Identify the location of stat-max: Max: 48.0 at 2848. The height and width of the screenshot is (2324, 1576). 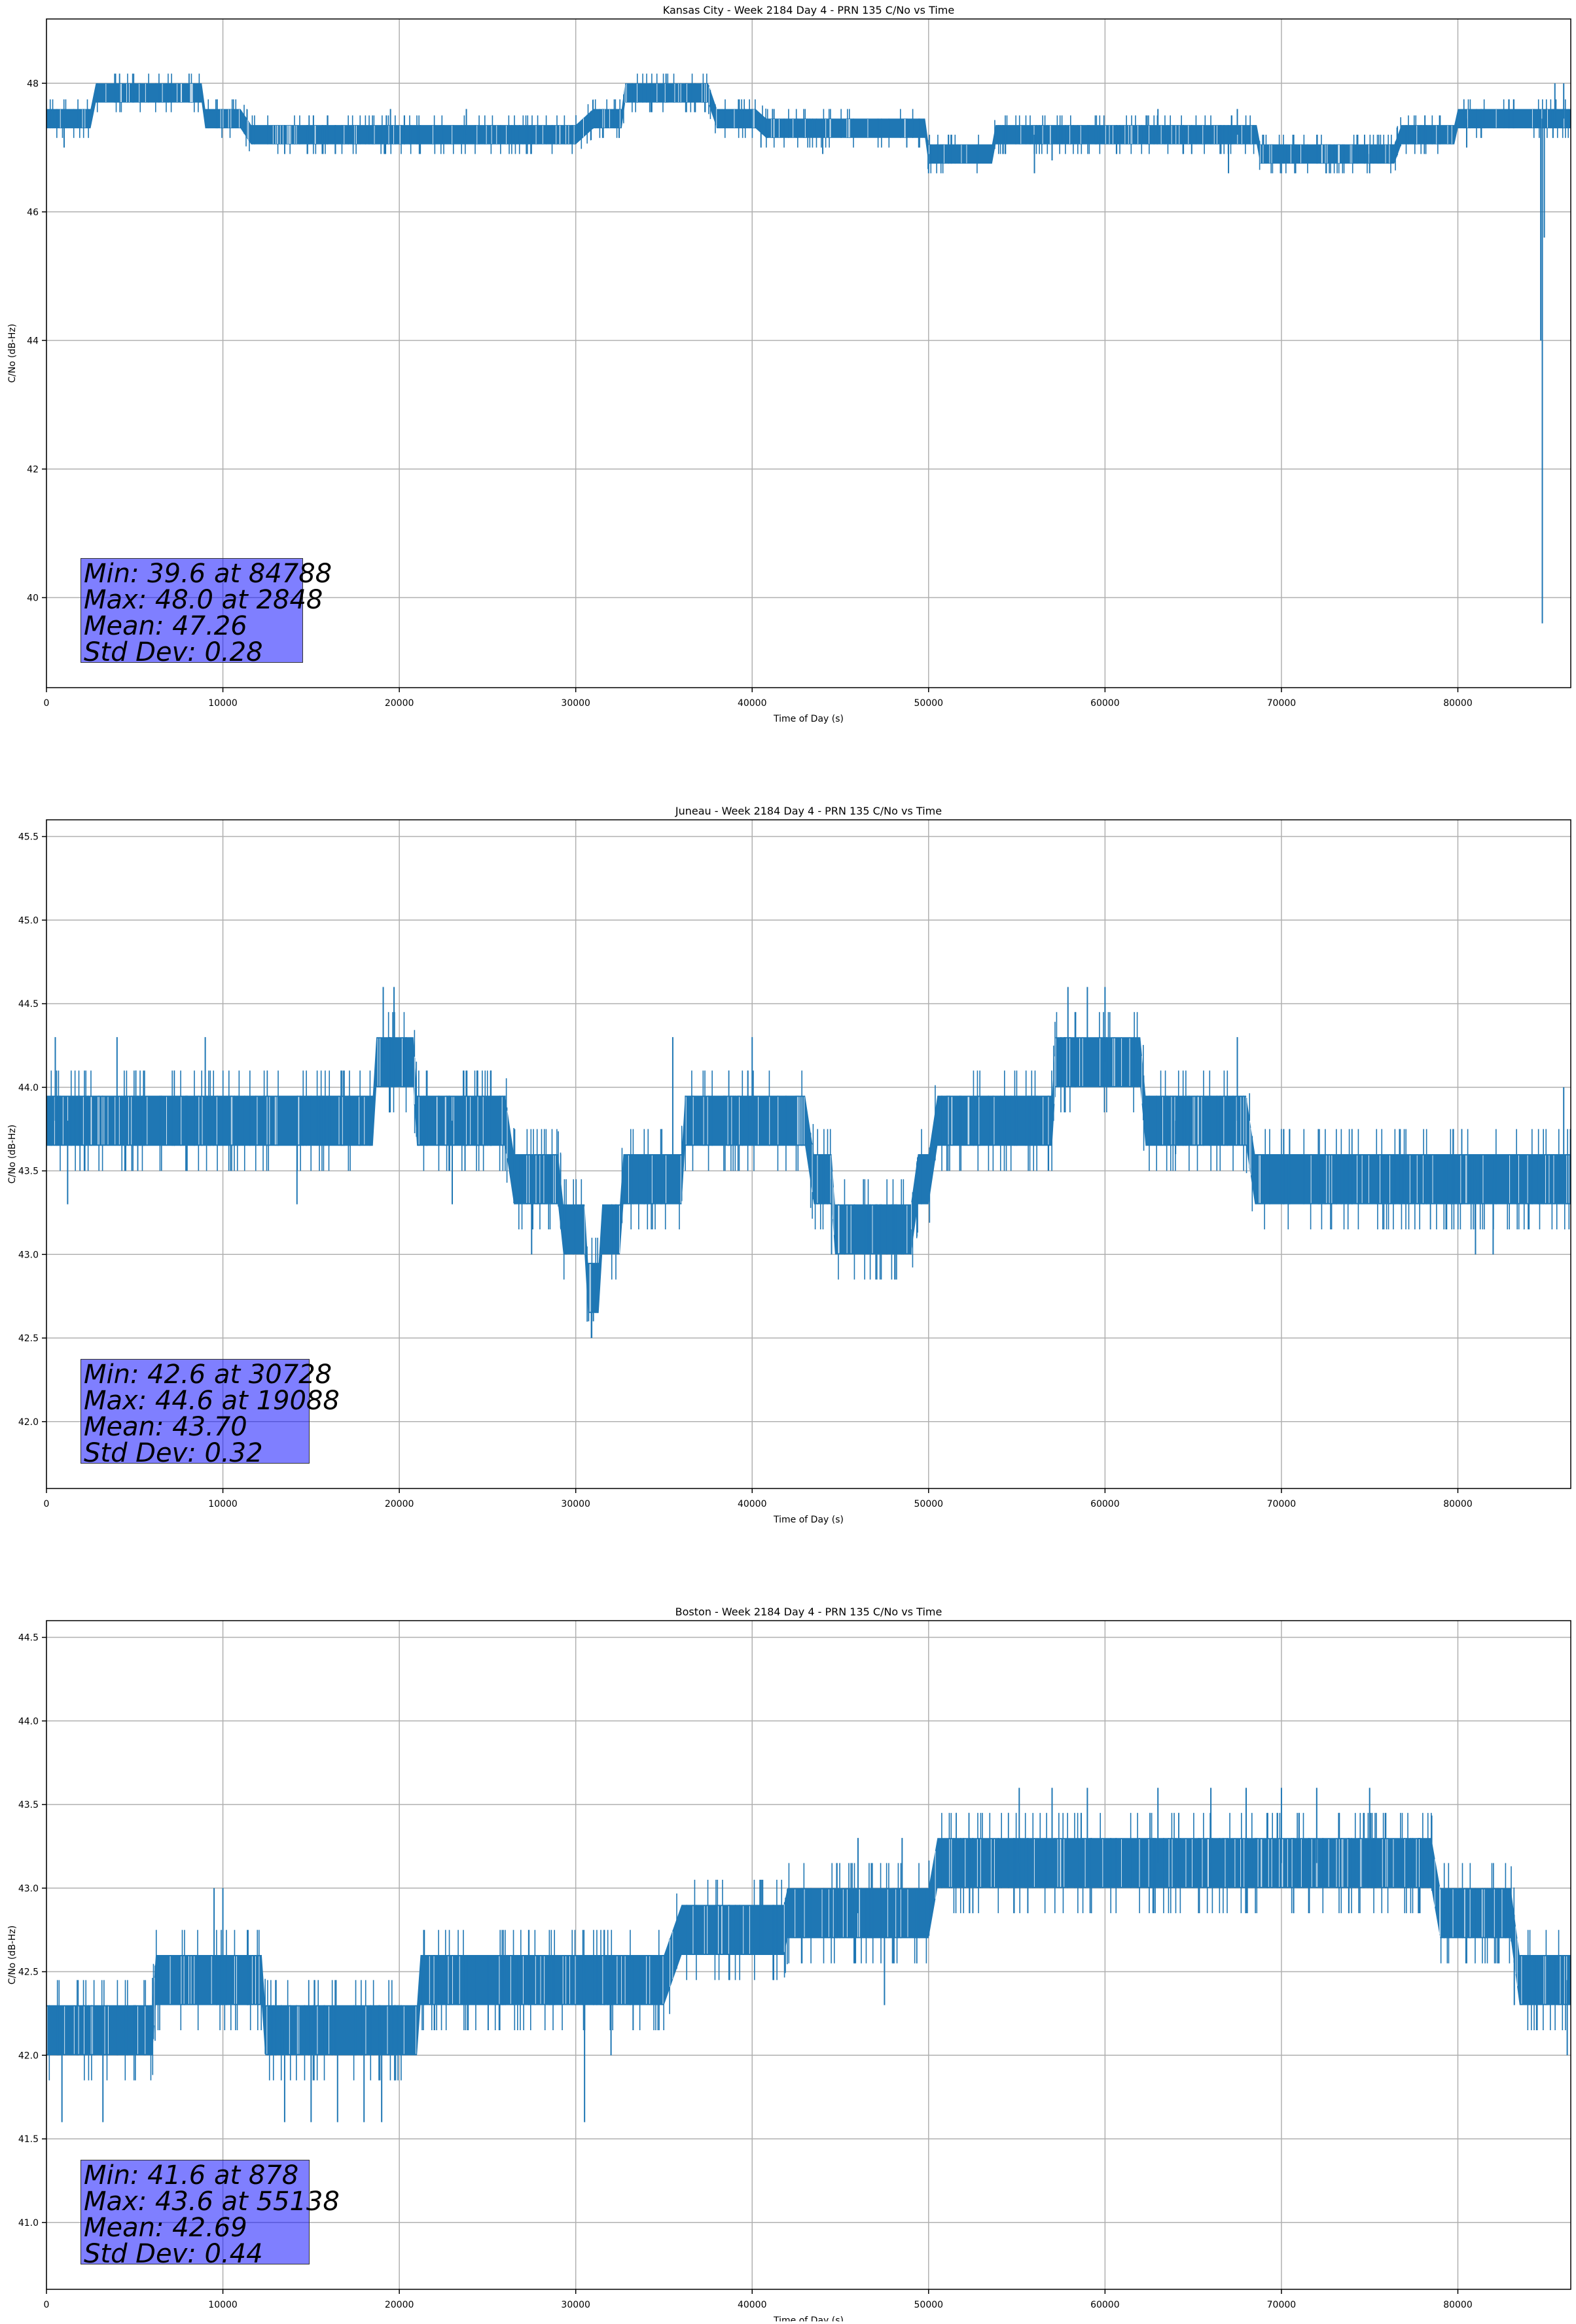
(203, 600).